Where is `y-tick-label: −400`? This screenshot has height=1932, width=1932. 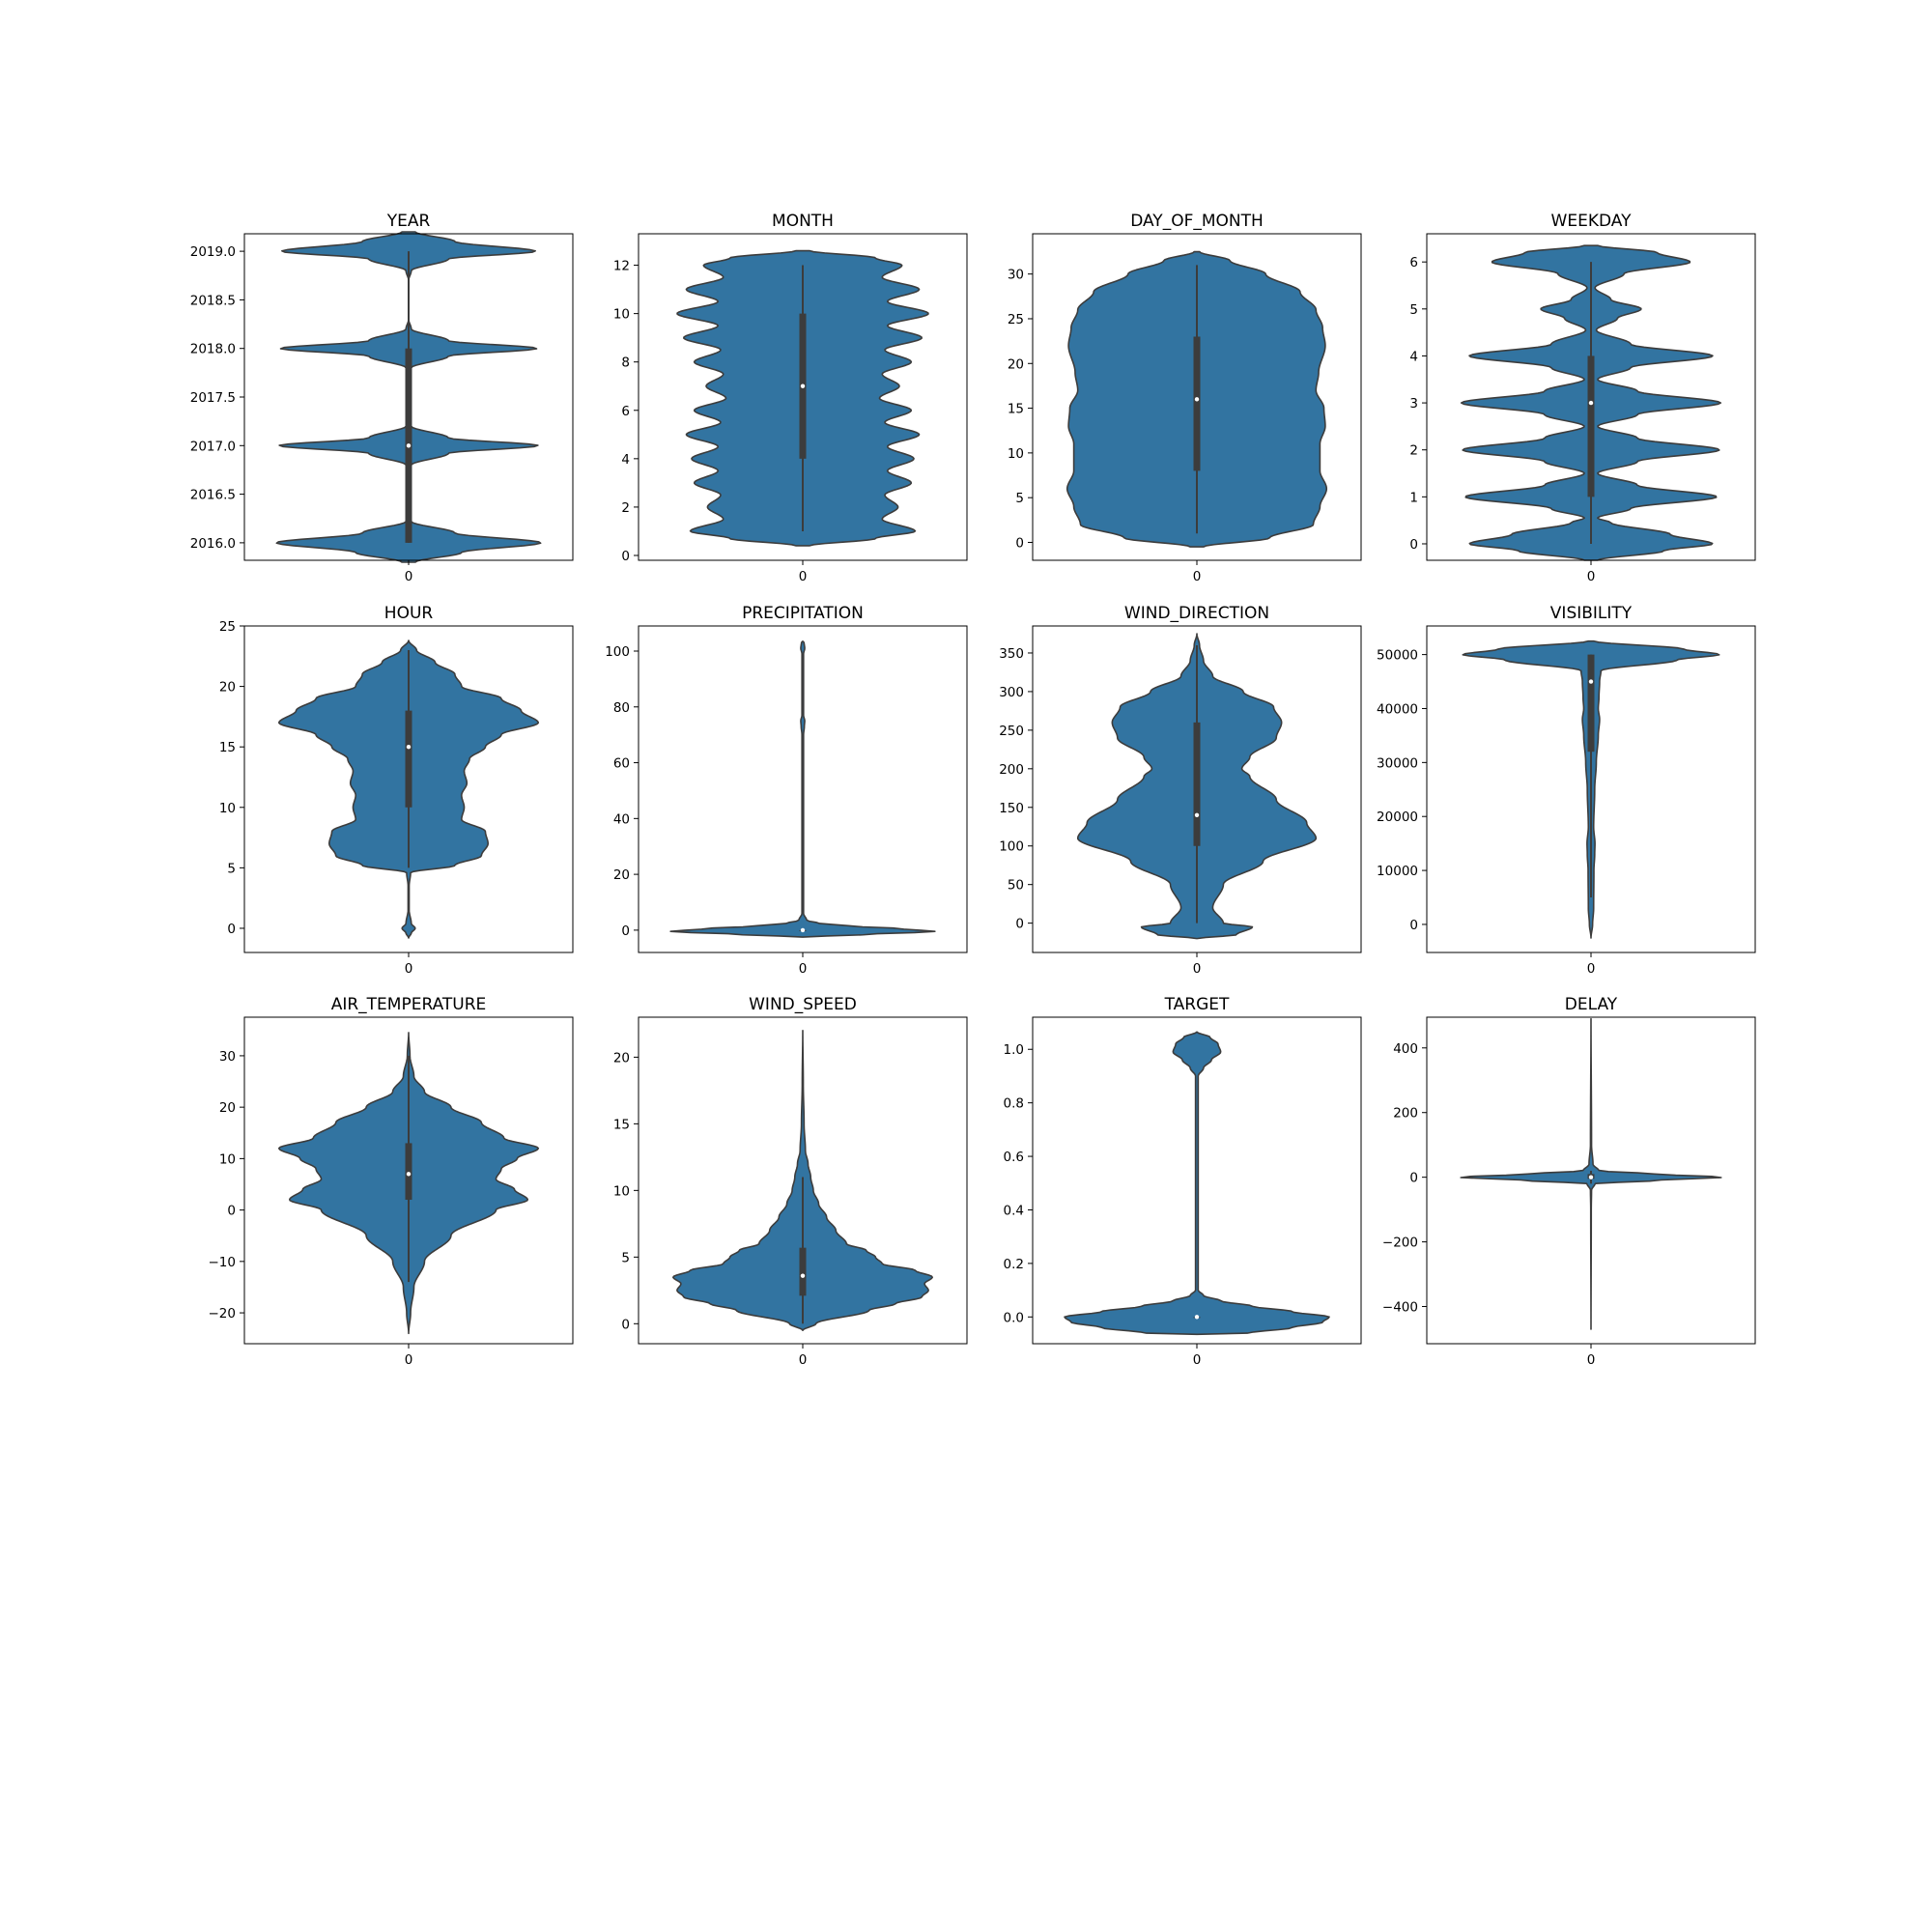 y-tick-label: −400 is located at coordinates (1400, 1308).